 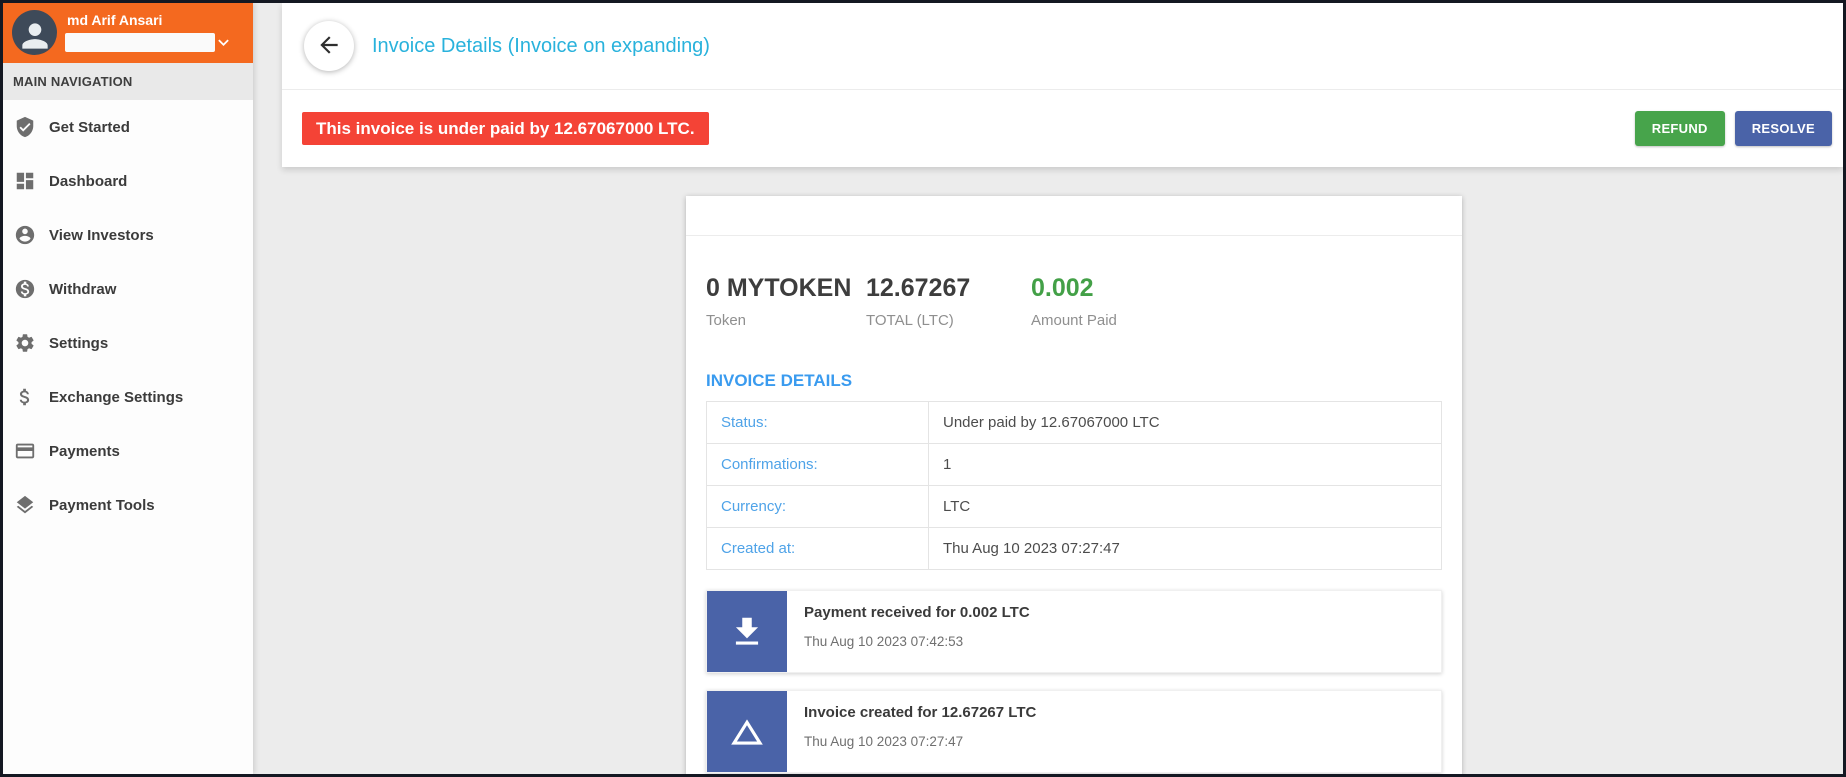 I want to click on summary-item: 12.67267 TOTAL (LTC), so click(x=948, y=301).